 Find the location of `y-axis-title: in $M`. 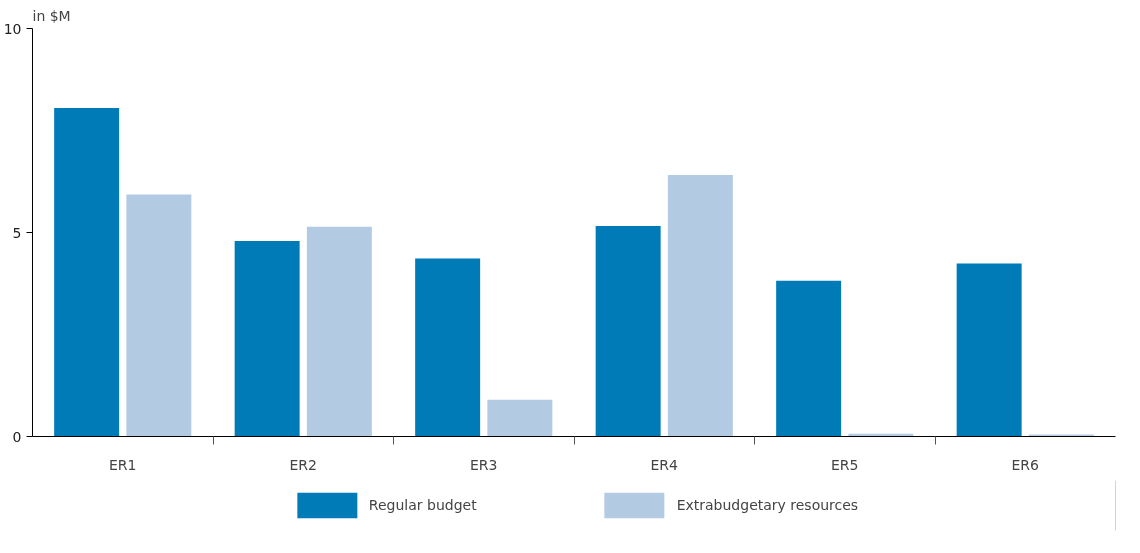

y-axis-title: in $M is located at coordinates (51, 15).